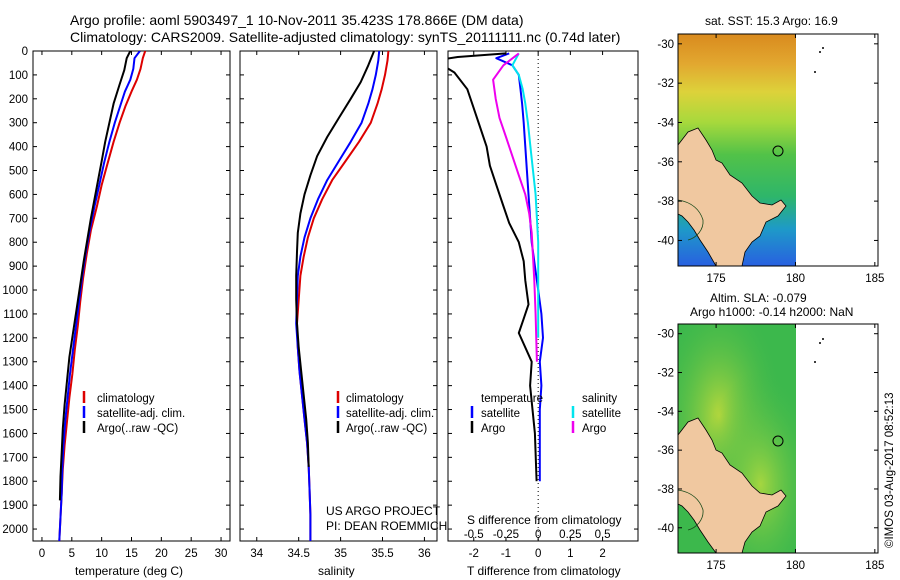  What do you see at coordinates (795, 279) in the screenshot?
I see `map-longitude-label: 180` at bounding box center [795, 279].